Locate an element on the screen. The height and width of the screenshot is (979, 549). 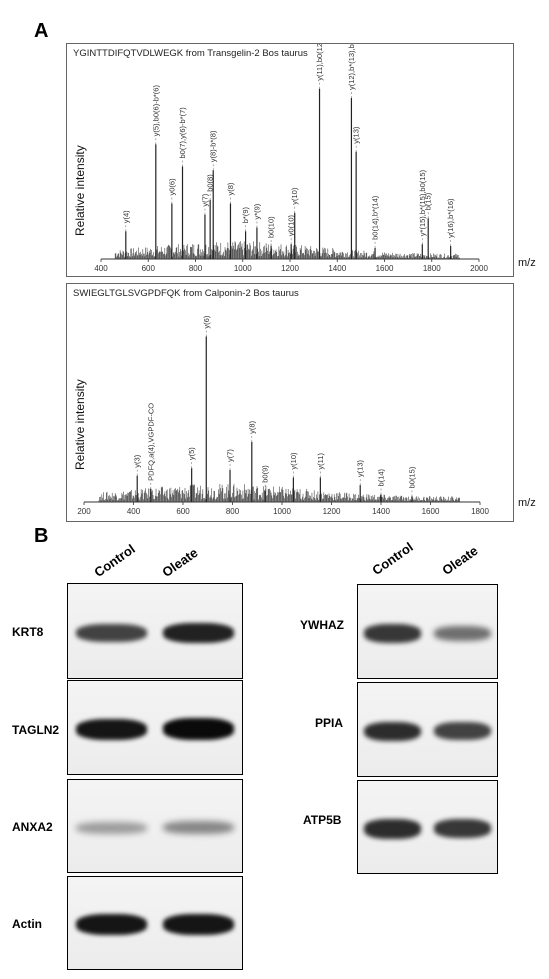
left-col-control: Control is located at coordinates (114, 560).